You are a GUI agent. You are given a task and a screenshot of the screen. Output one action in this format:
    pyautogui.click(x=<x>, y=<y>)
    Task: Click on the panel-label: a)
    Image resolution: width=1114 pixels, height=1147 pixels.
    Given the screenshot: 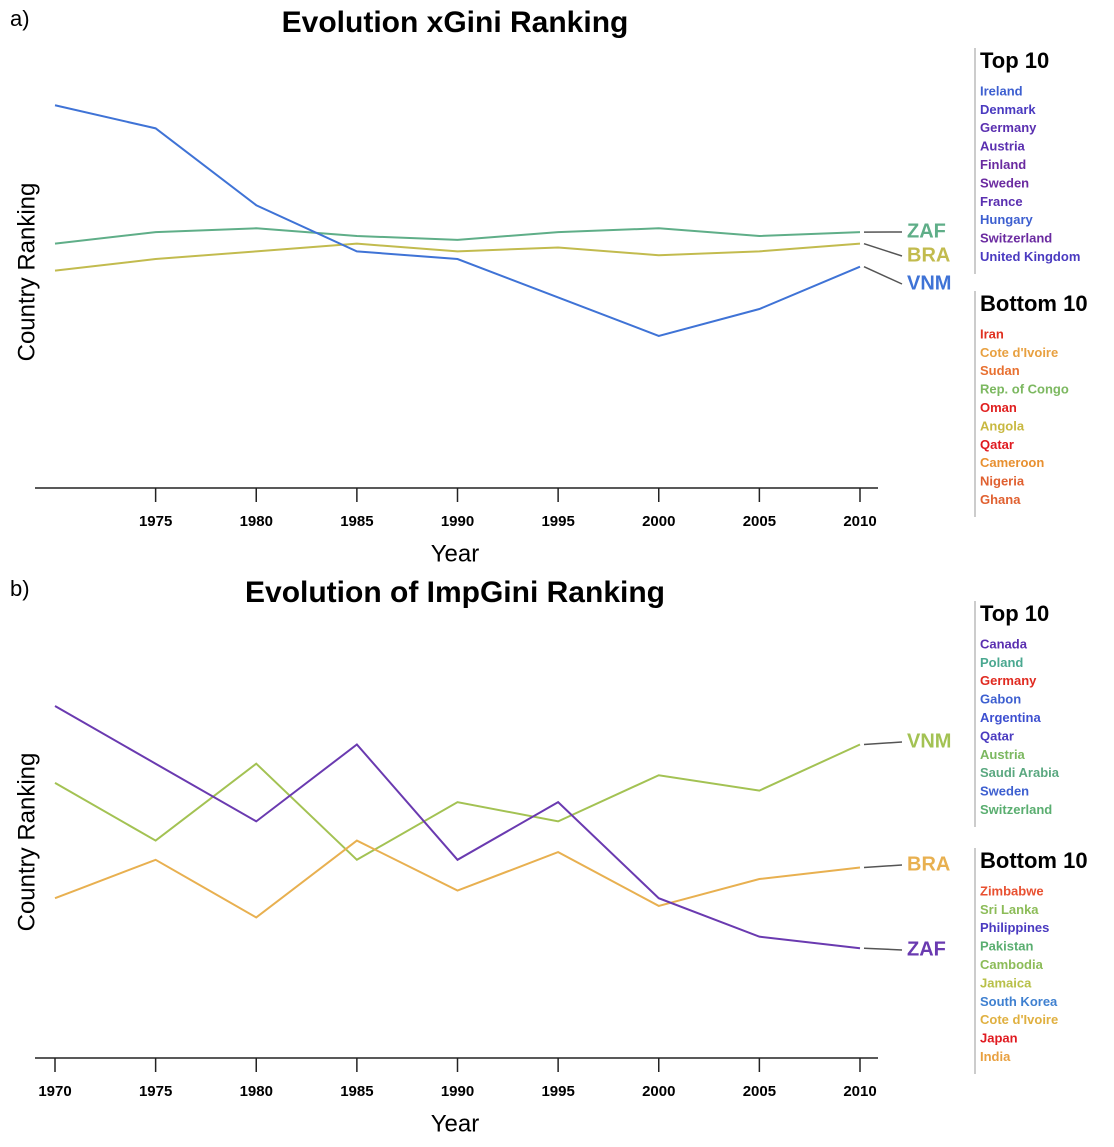 What is the action you would take?
    pyautogui.click(x=20, y=18)
    